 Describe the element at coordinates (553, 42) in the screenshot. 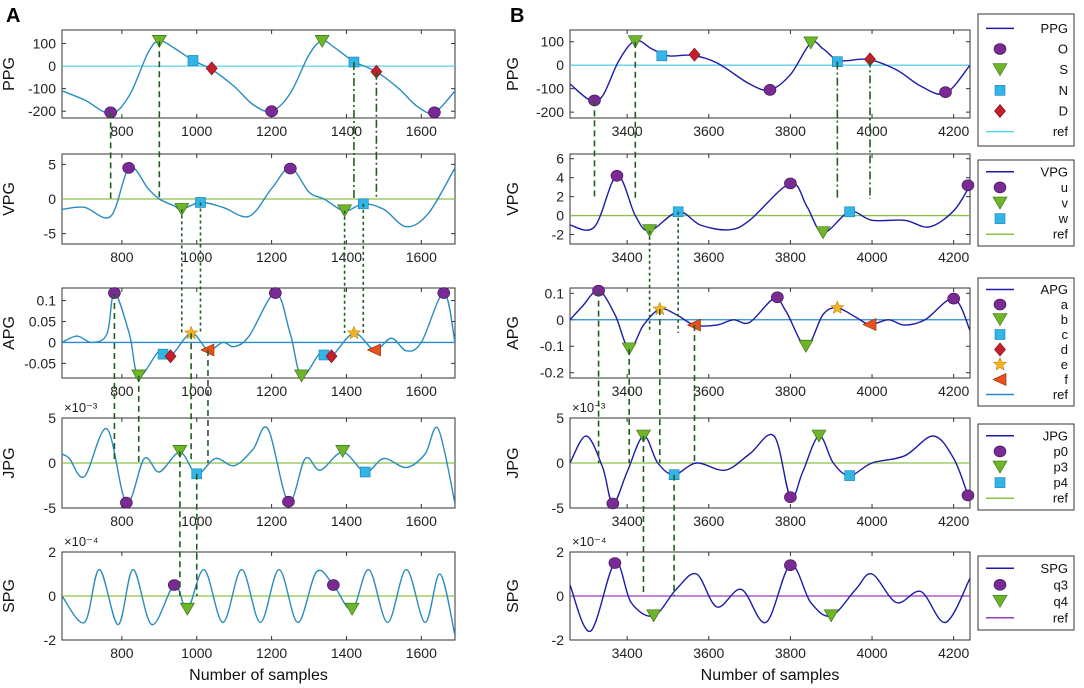

I see `y-tick-label: 100` at that location.